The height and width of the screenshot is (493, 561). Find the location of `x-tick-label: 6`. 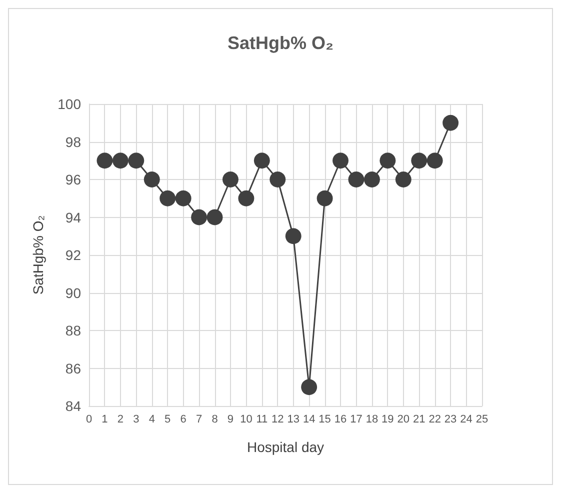

x-tick-label: 6 is located at coordinates (183, 420).